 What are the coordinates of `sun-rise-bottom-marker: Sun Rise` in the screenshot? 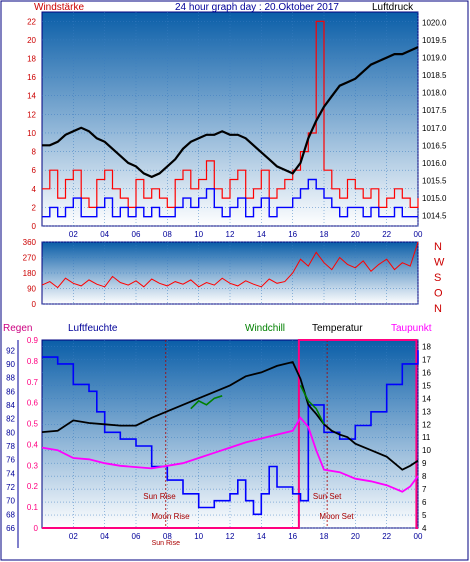 It's located at (166, 543).